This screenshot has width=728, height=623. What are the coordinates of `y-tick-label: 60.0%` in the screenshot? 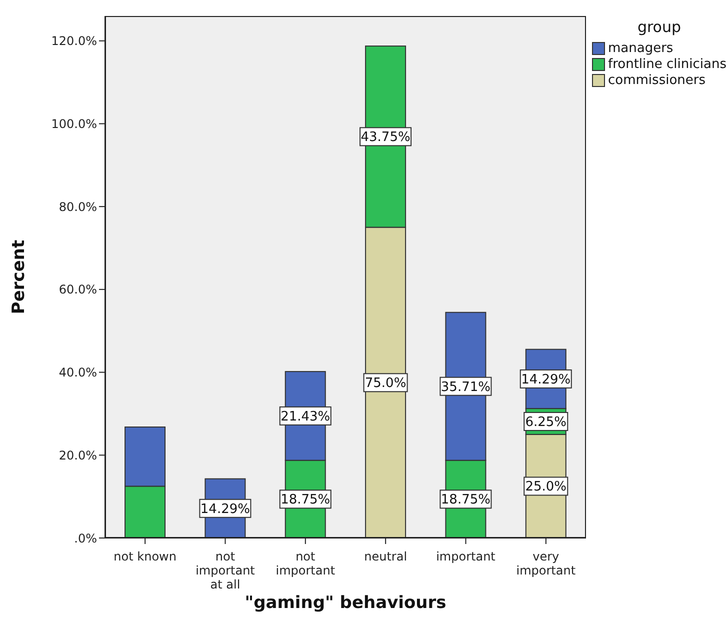 It's located at (77, 289).